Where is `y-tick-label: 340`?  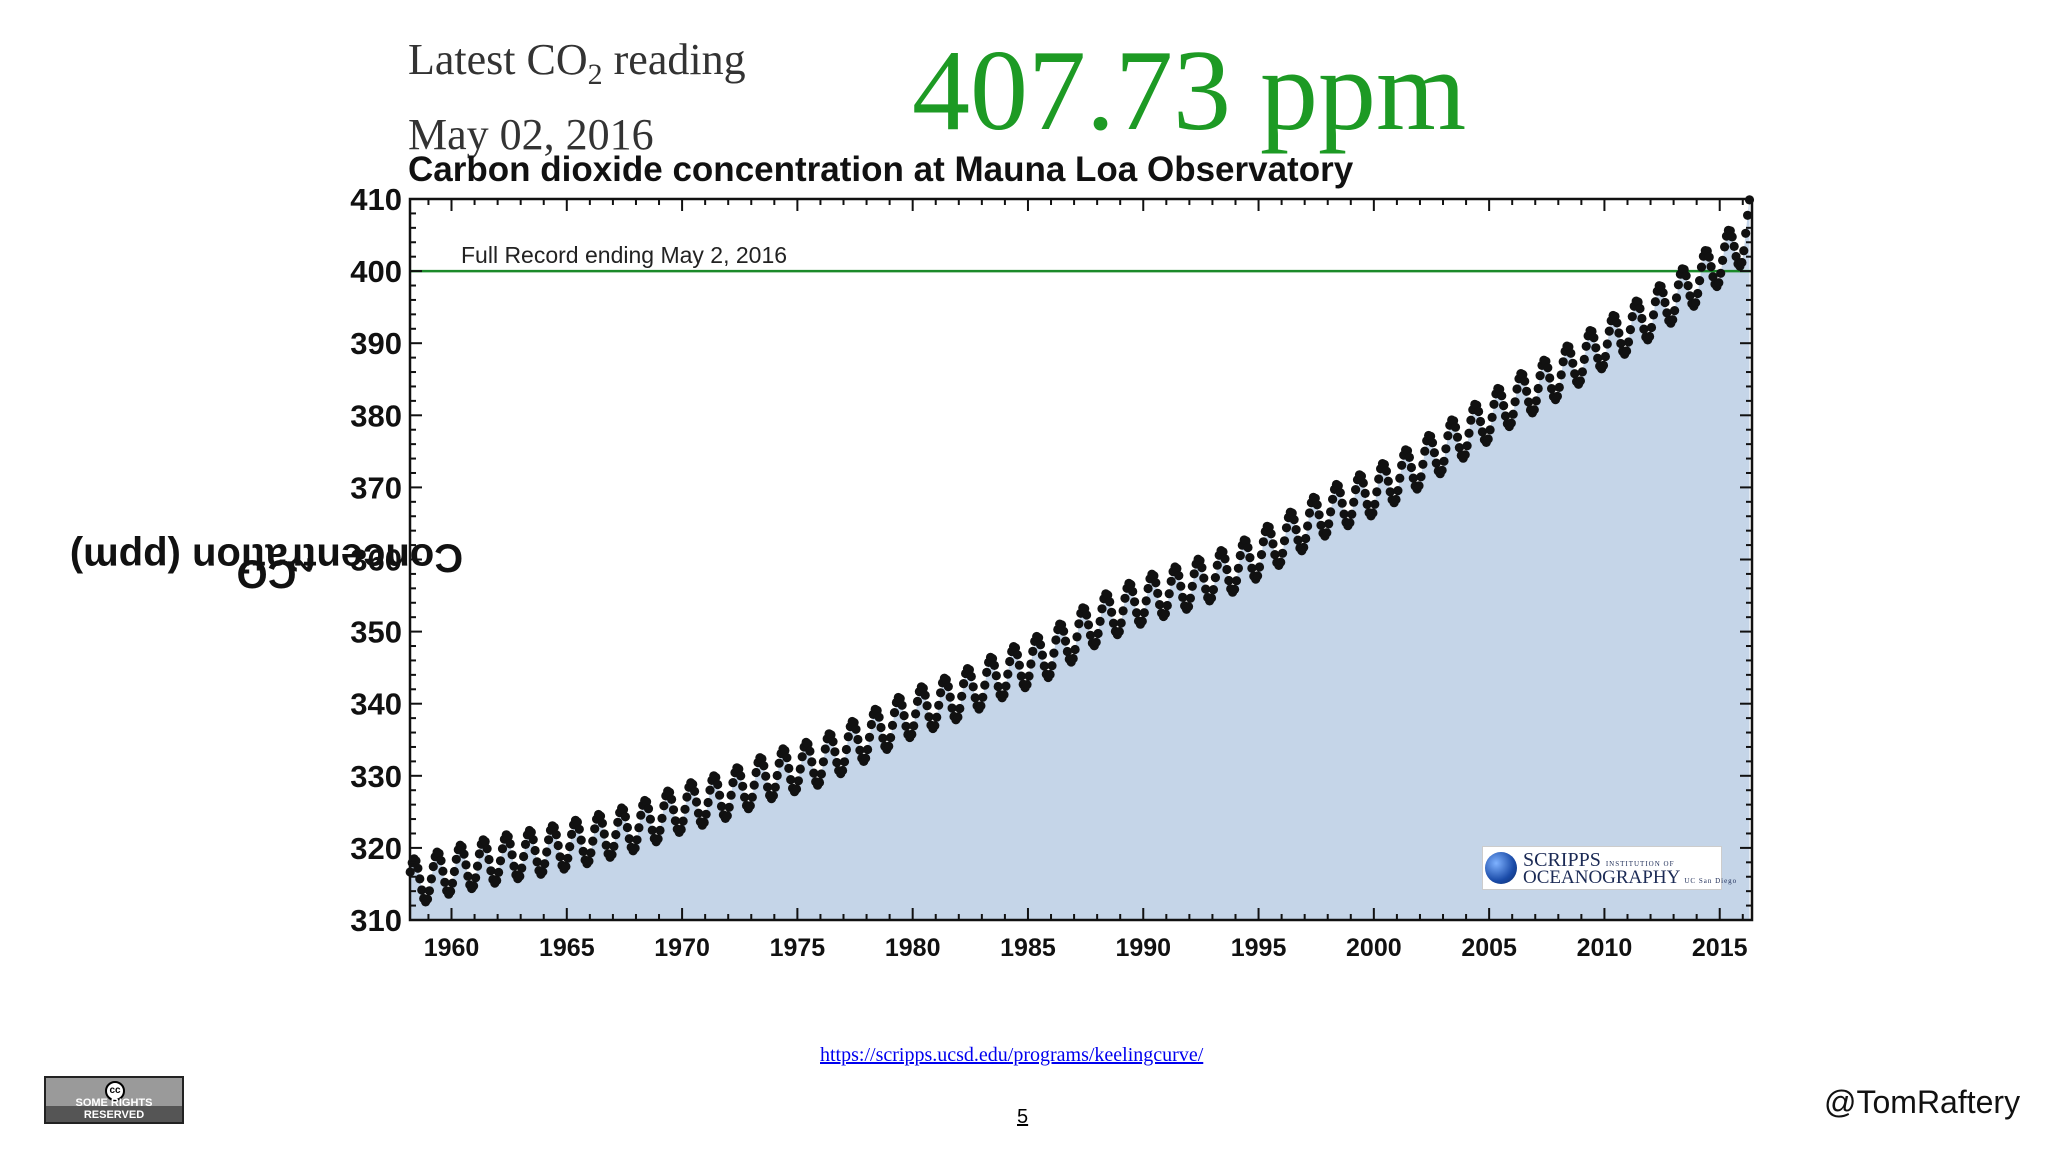
y-tick-label: 340 is located at coordinates (376, 704).